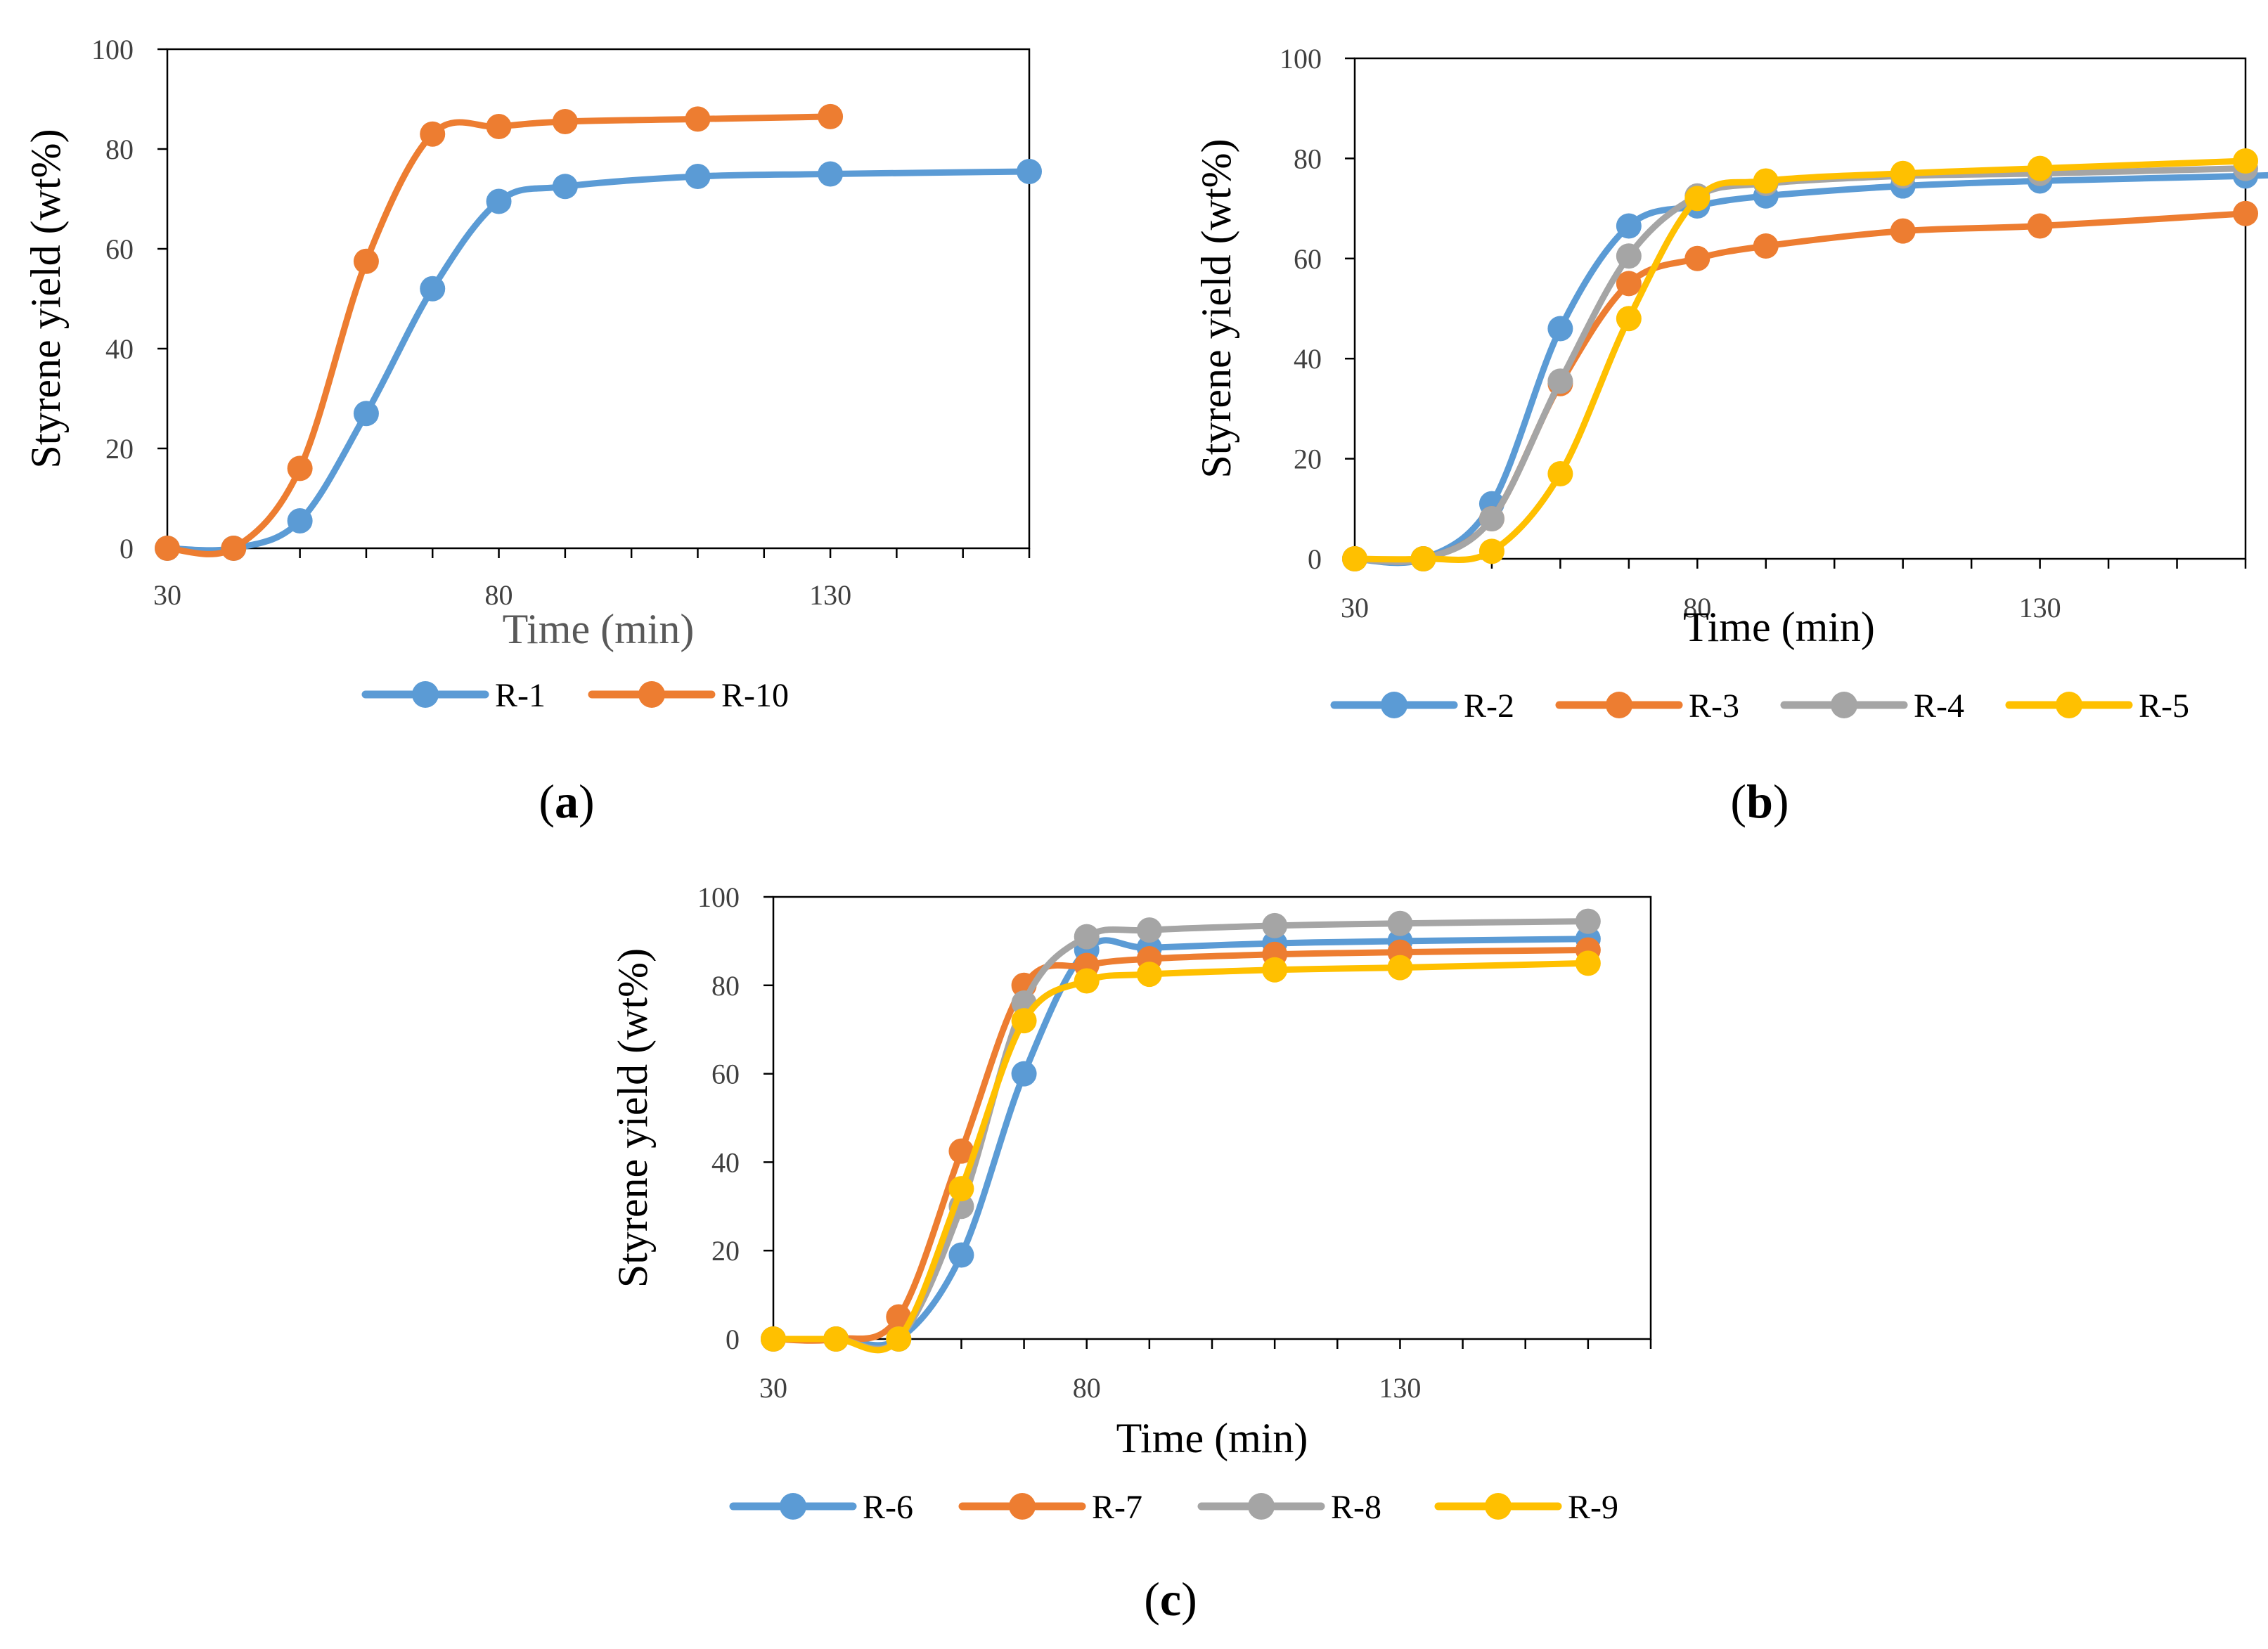 The height and width of the screenshot is (1649, 2268). What do you see at coordinates (755, 695) in the screenshot?
I see `legend-label-R-10: R-10` at bounding box center [755, 695].